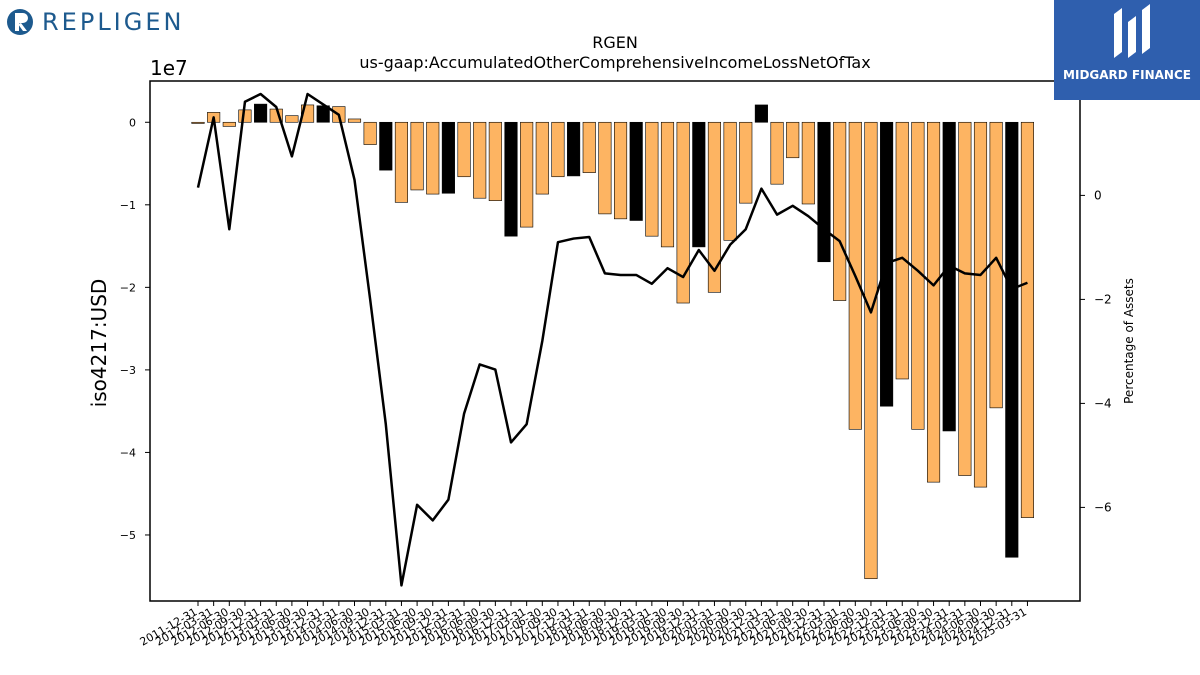  What do you see at coordinates (1103, 507) in the screenshot?
I see `y2-tick-label: −6` at bounding box center [1103, 507].